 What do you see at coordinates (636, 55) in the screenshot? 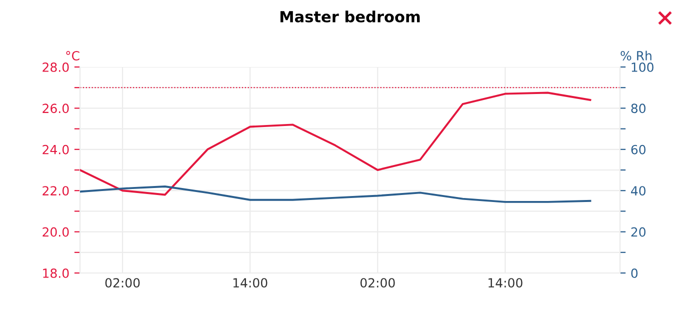
I see `y2-axis-title: % Rh` at bounding box center [636, 55].